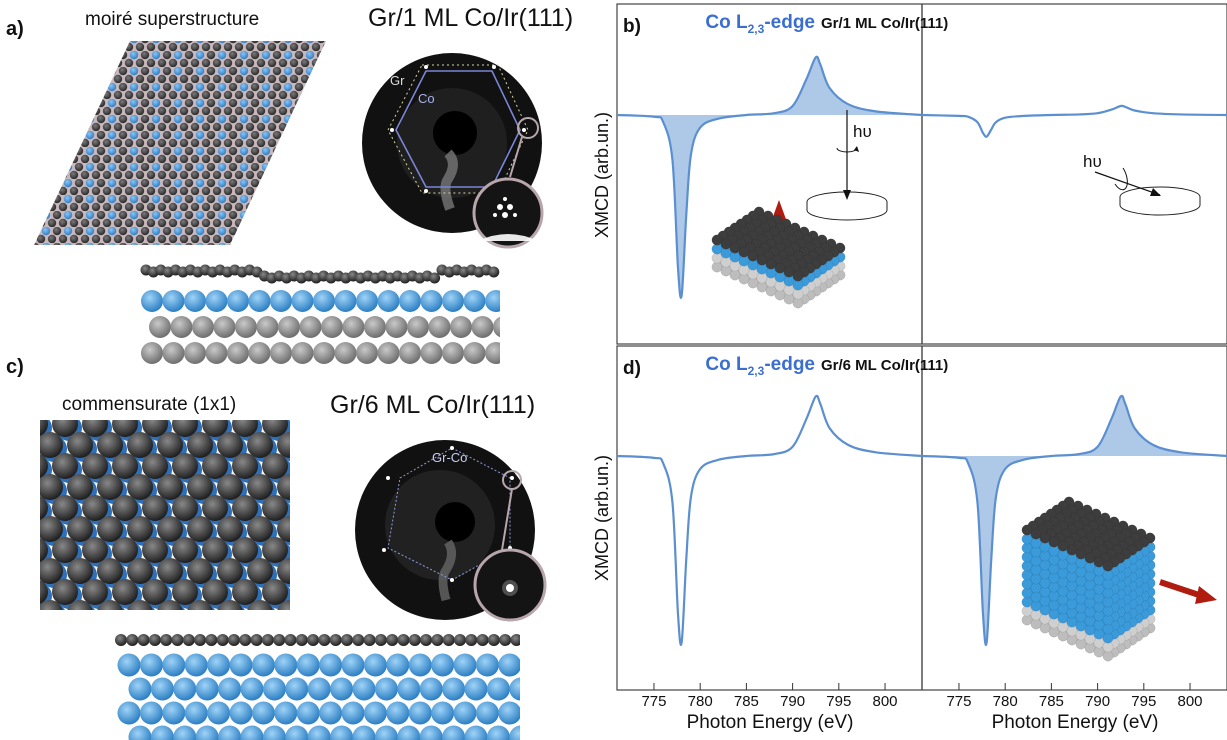  Describe the element at coordinates (602, 175) in the screenshot. I see `panel-b-ylabel: XMCD (arb.un.)` at that location.